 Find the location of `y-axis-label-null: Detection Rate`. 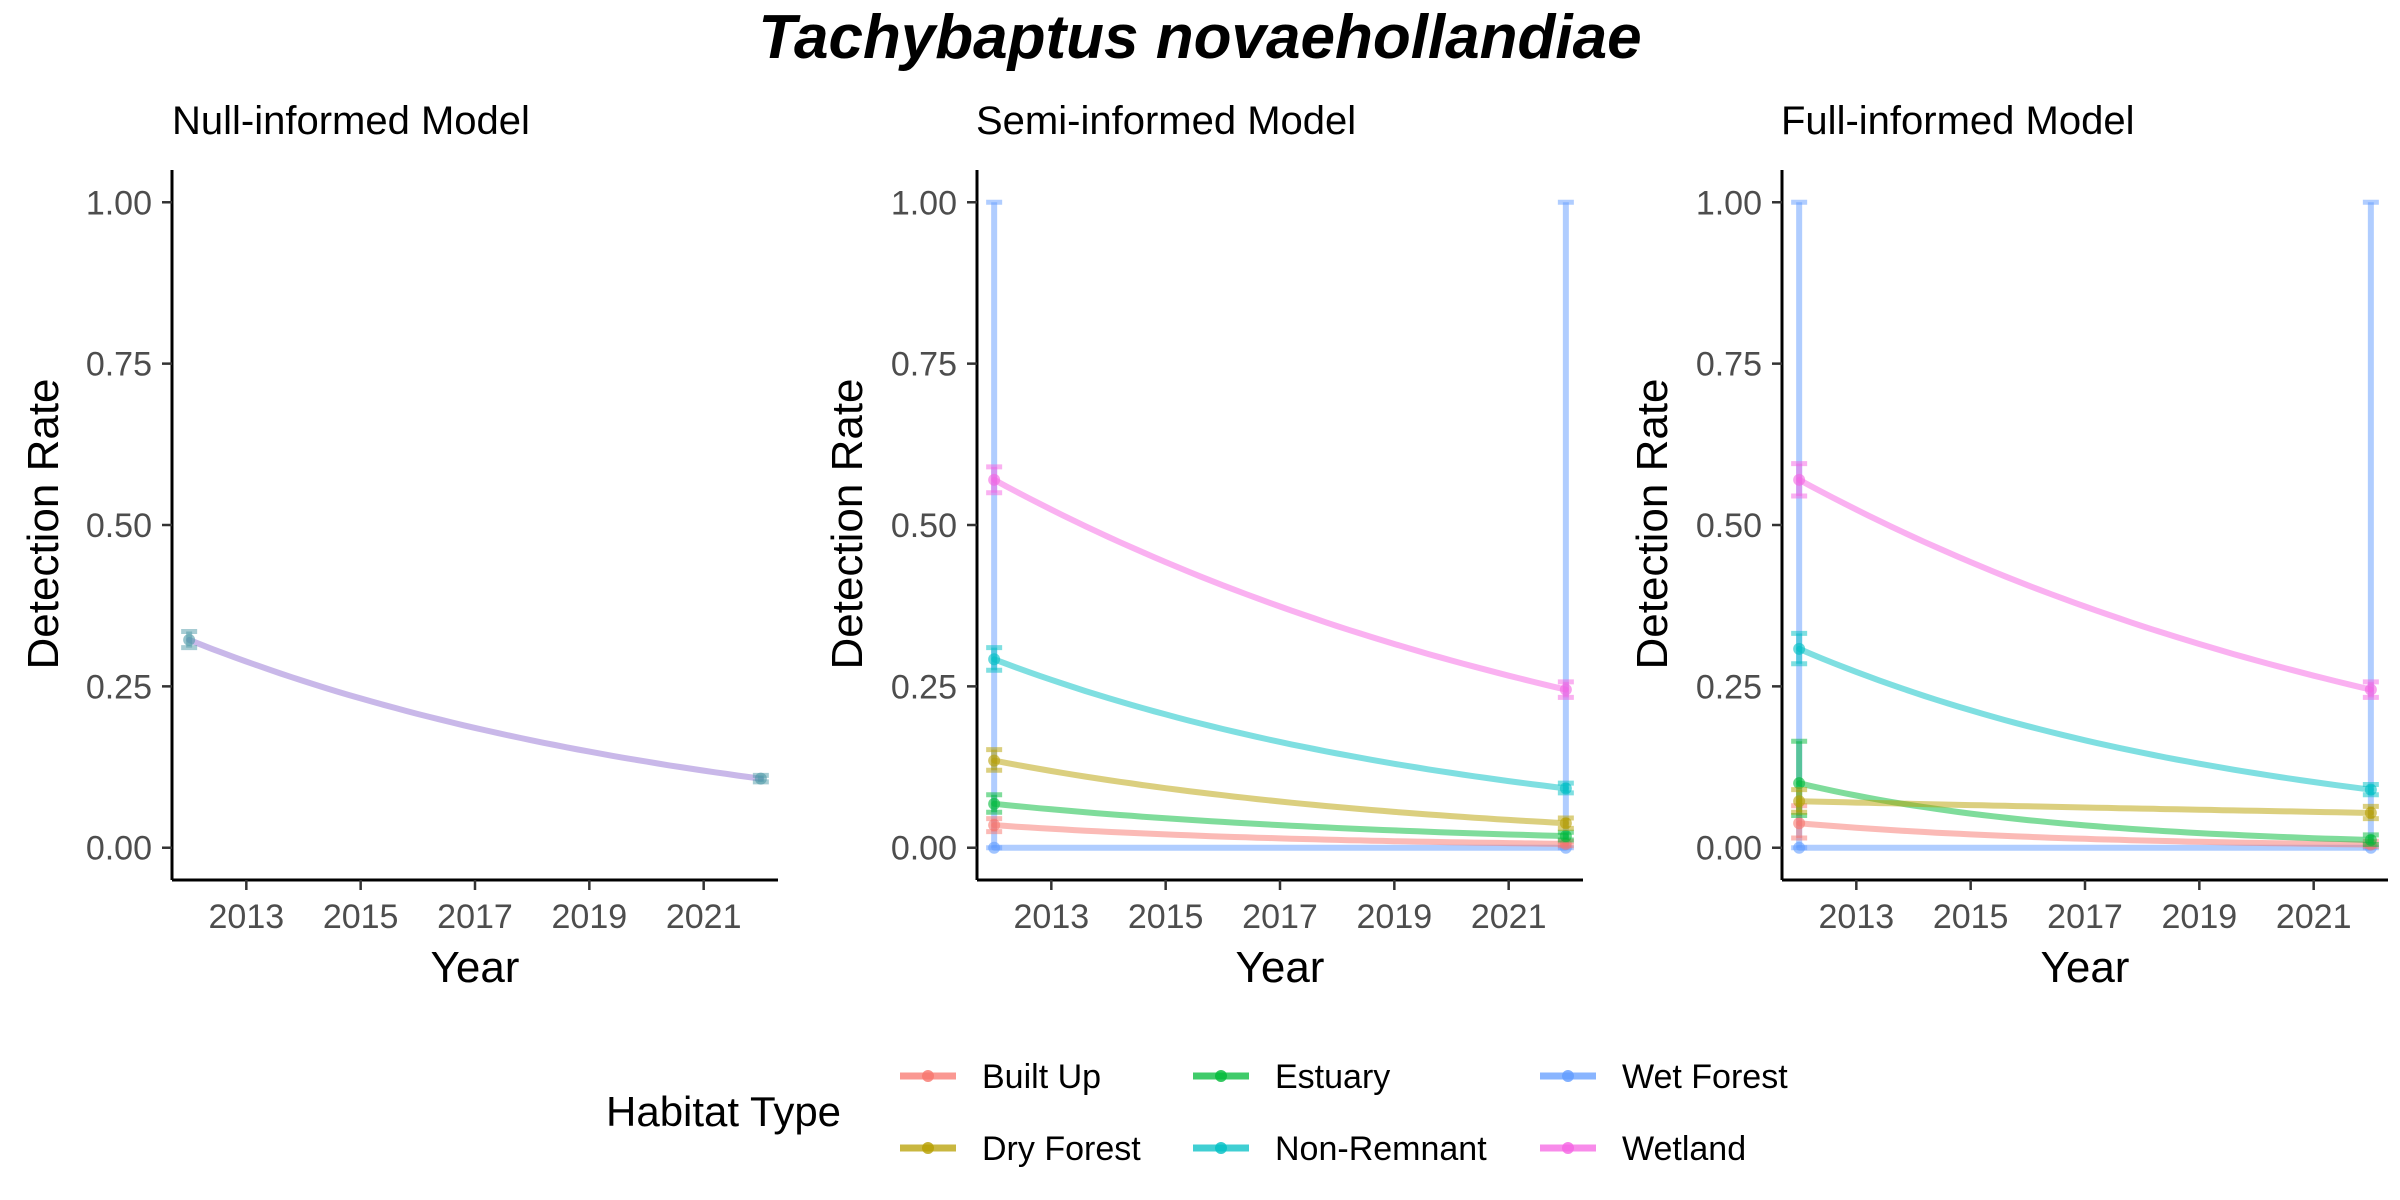

y-axis-label-null: Detection Rate is located at coordinates (43, 523).